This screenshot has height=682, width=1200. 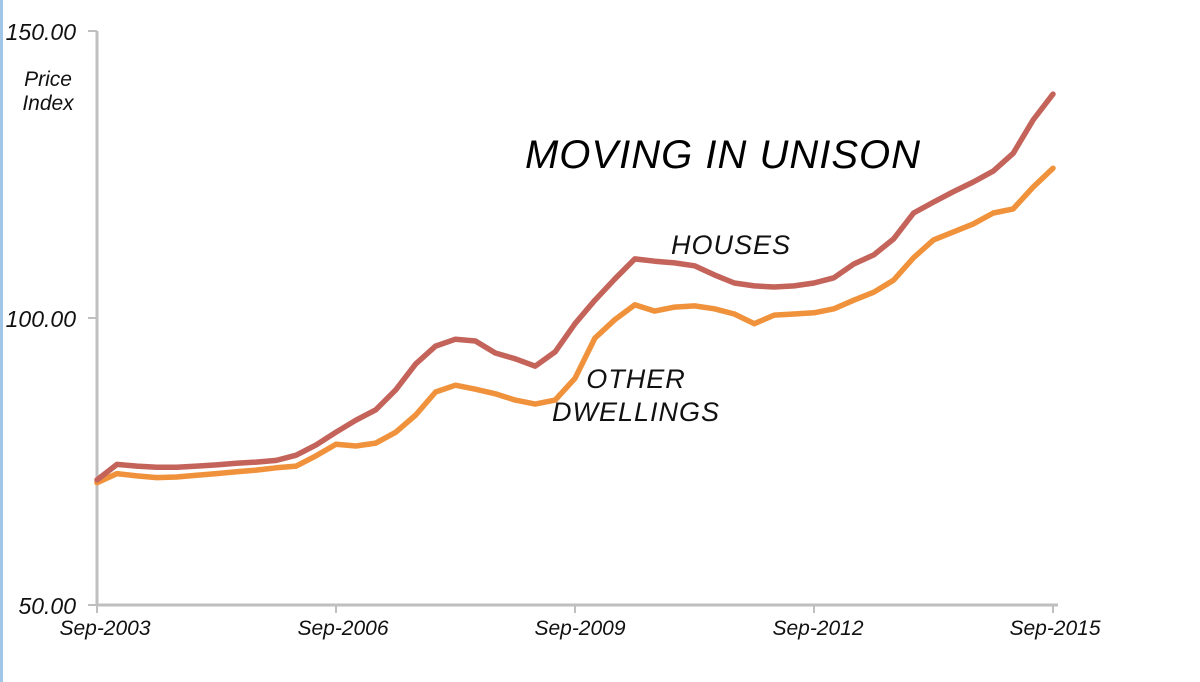 I want to click on x-axis-tick-label-sep-2012: Sep-2012, so click(x=818, y=628).